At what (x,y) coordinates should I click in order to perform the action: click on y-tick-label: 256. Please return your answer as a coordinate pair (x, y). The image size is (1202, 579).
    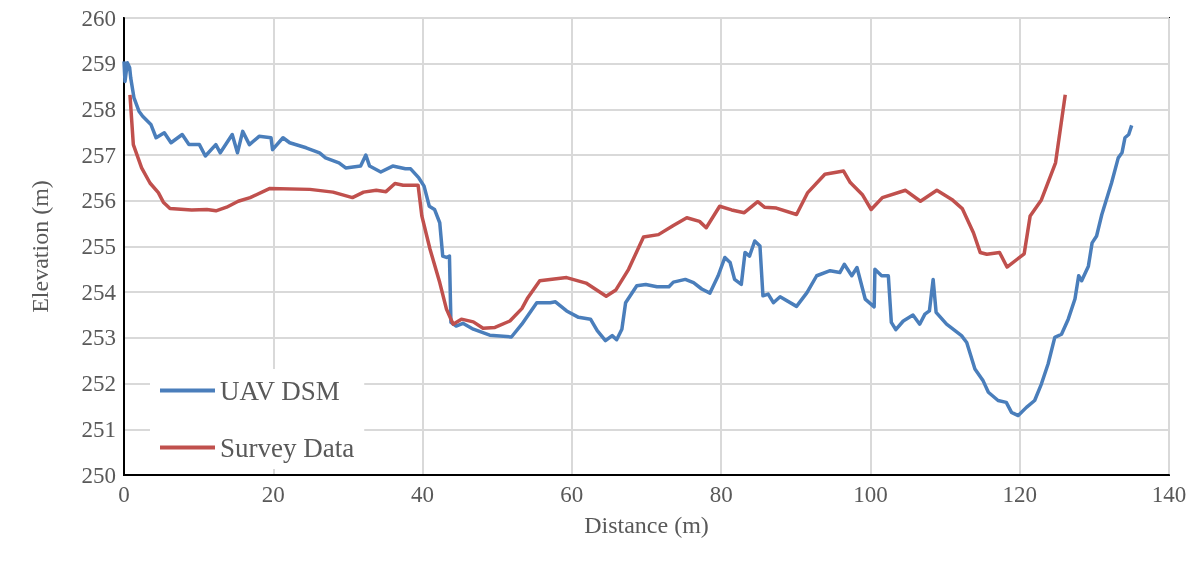
    Looking at the image, I should click on (98, 201).